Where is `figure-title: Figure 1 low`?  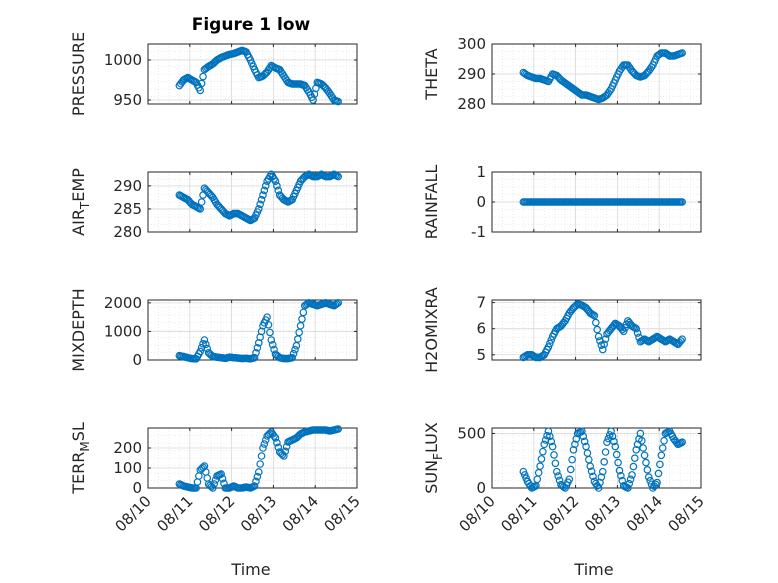 figure-title: Figure 1 low is located at coordinates (251, 25).